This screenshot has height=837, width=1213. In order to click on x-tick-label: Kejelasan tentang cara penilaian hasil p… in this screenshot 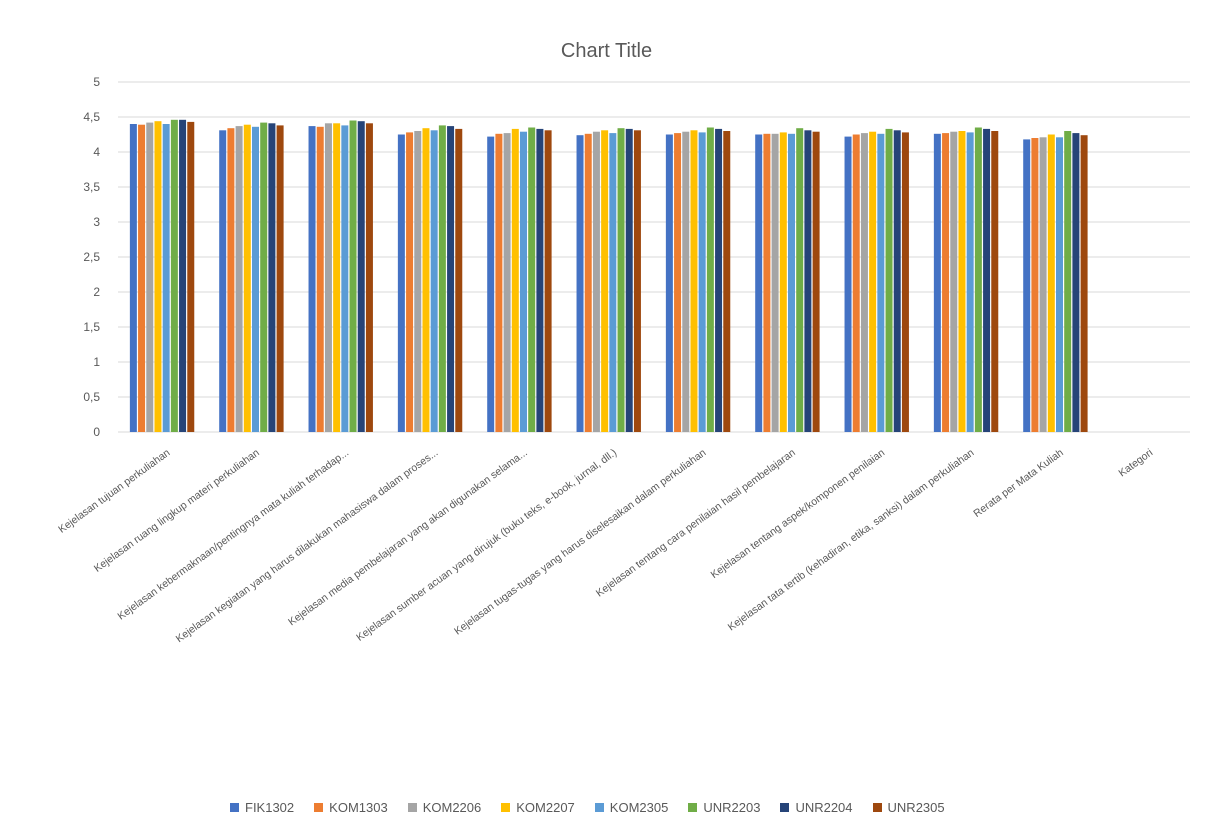, I will do `click(696, 523)`.